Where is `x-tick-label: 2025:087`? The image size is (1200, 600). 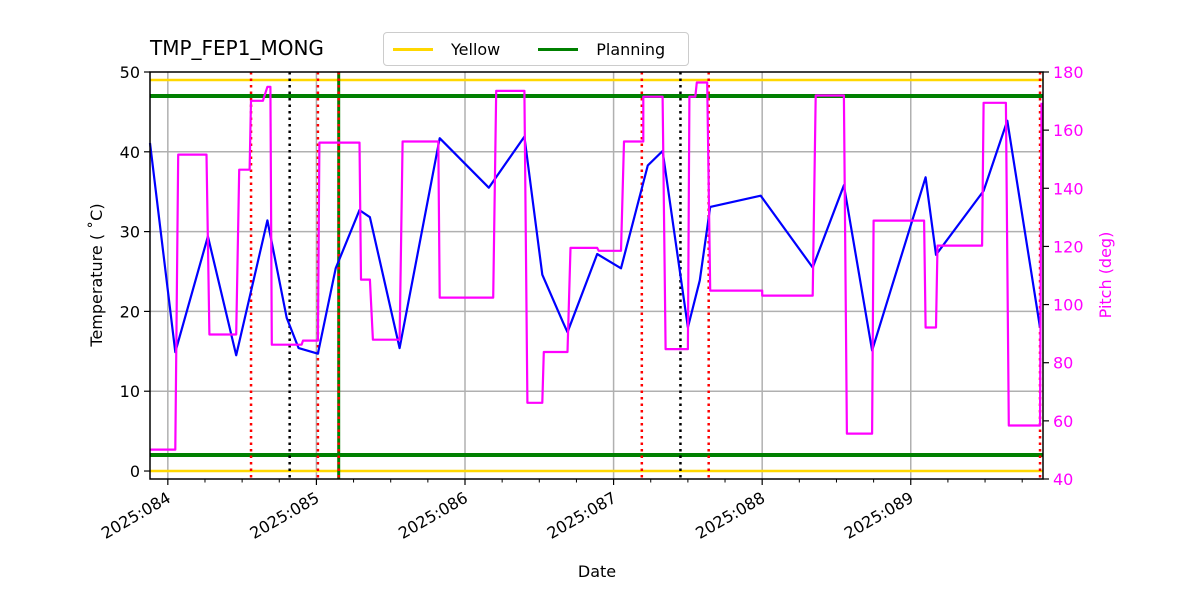 x-tick-label: 2025:087 is located at coordinates (582, 515).